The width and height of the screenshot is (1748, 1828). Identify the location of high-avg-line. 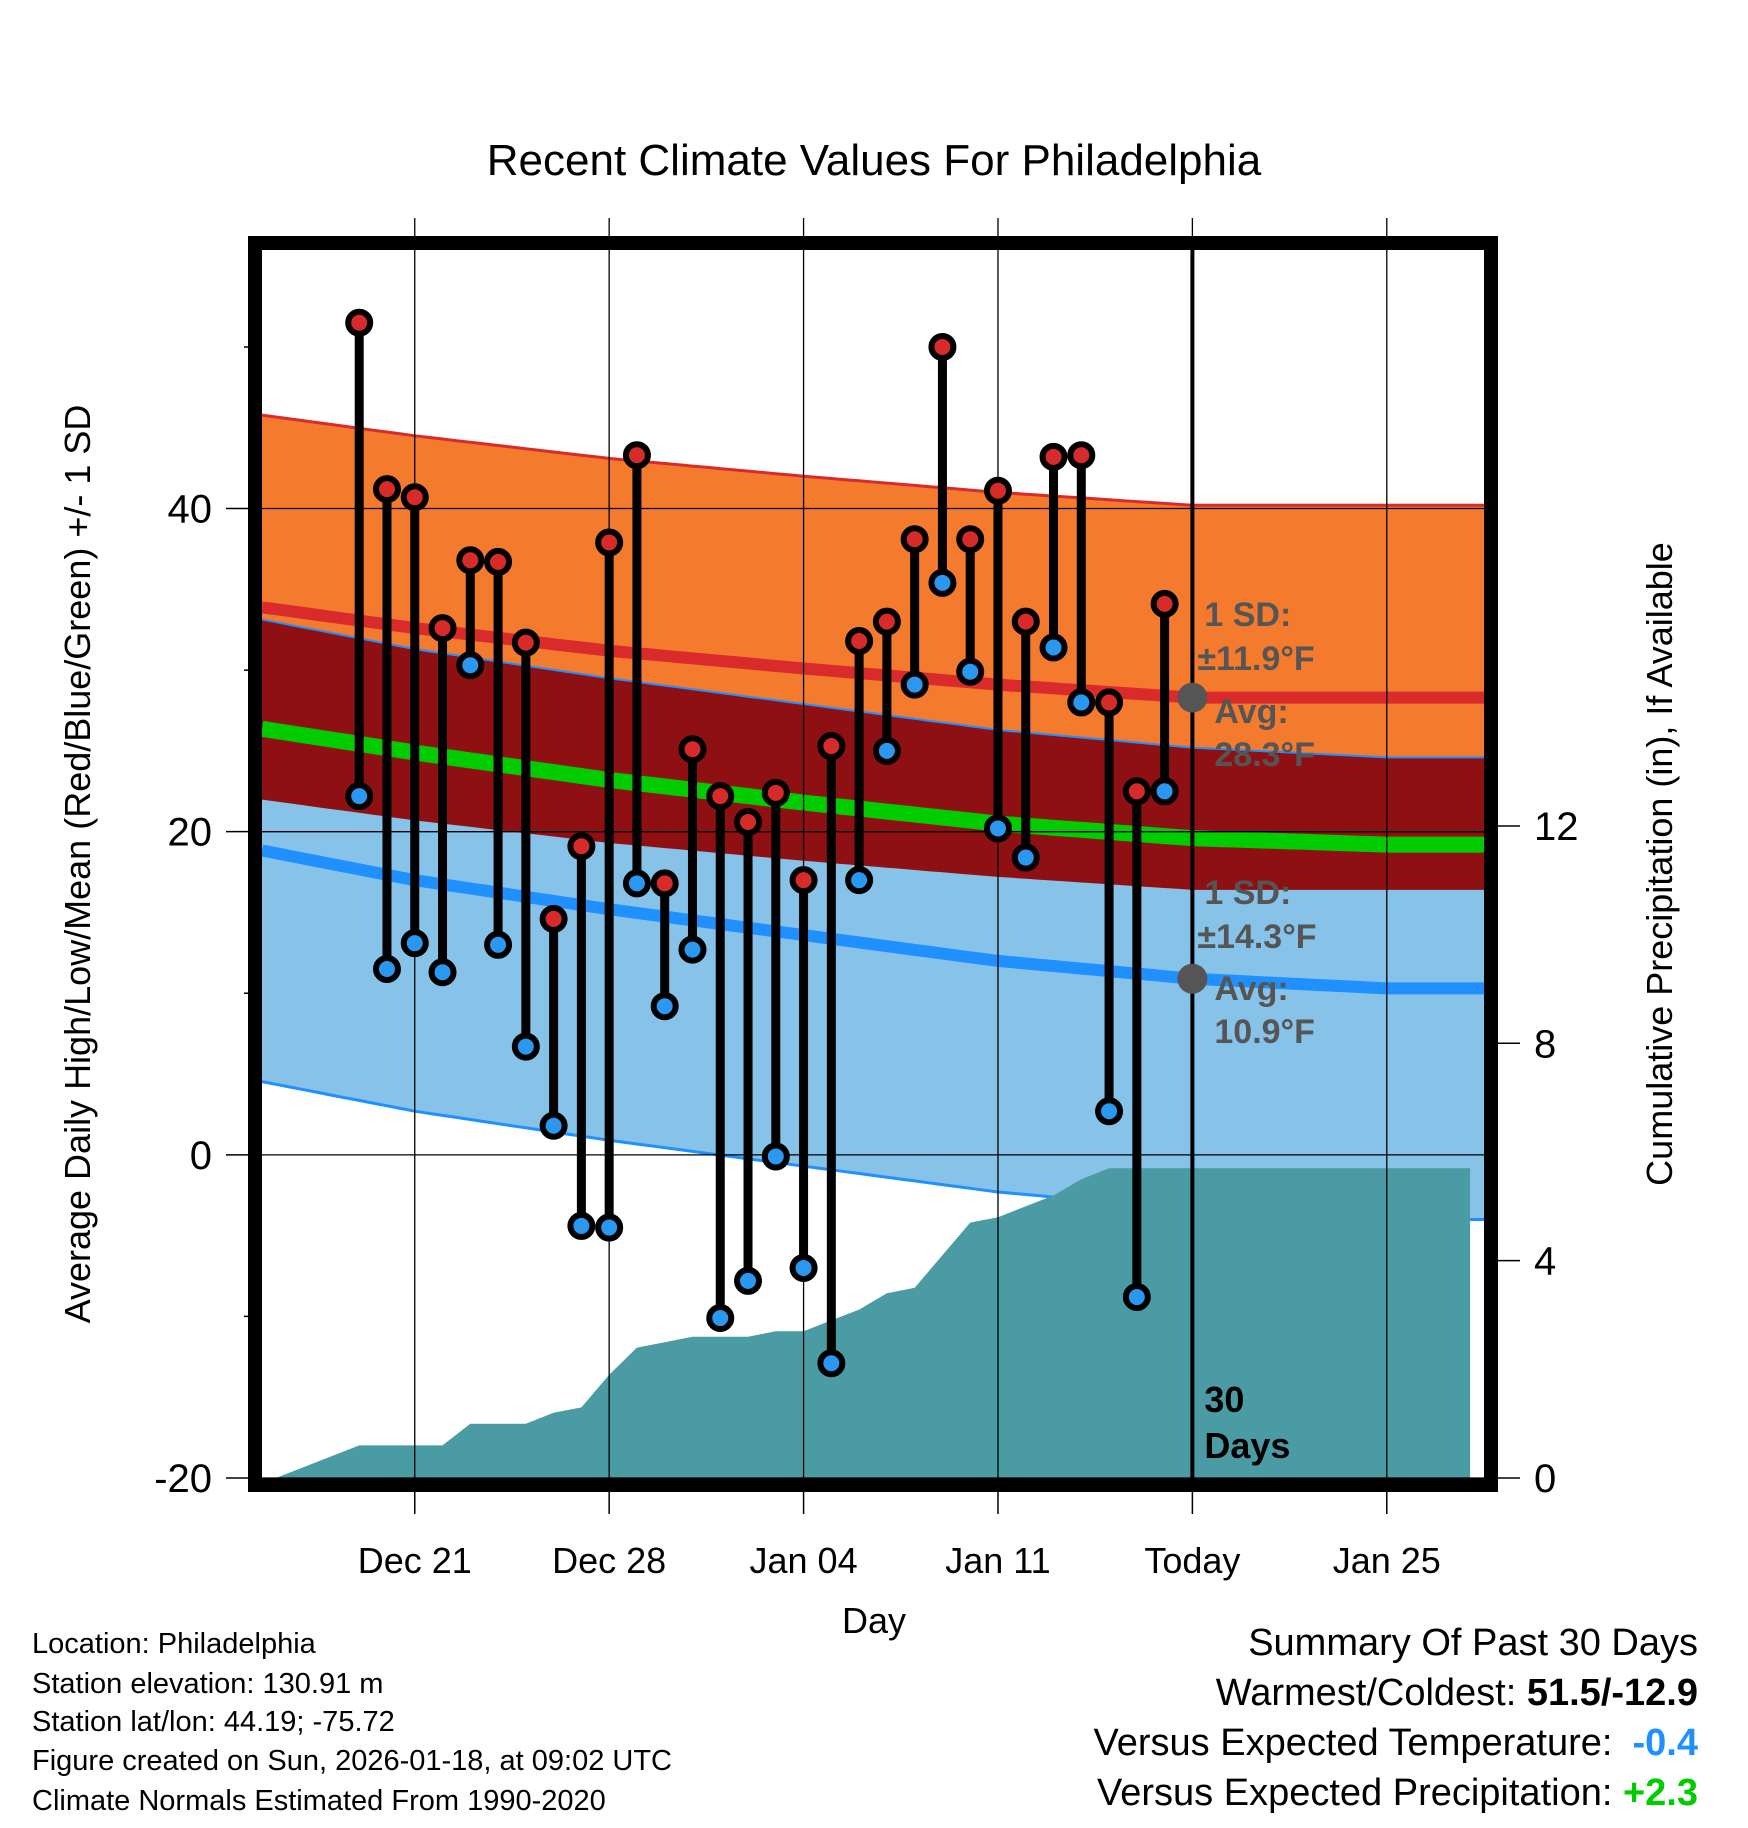
(873, 652).